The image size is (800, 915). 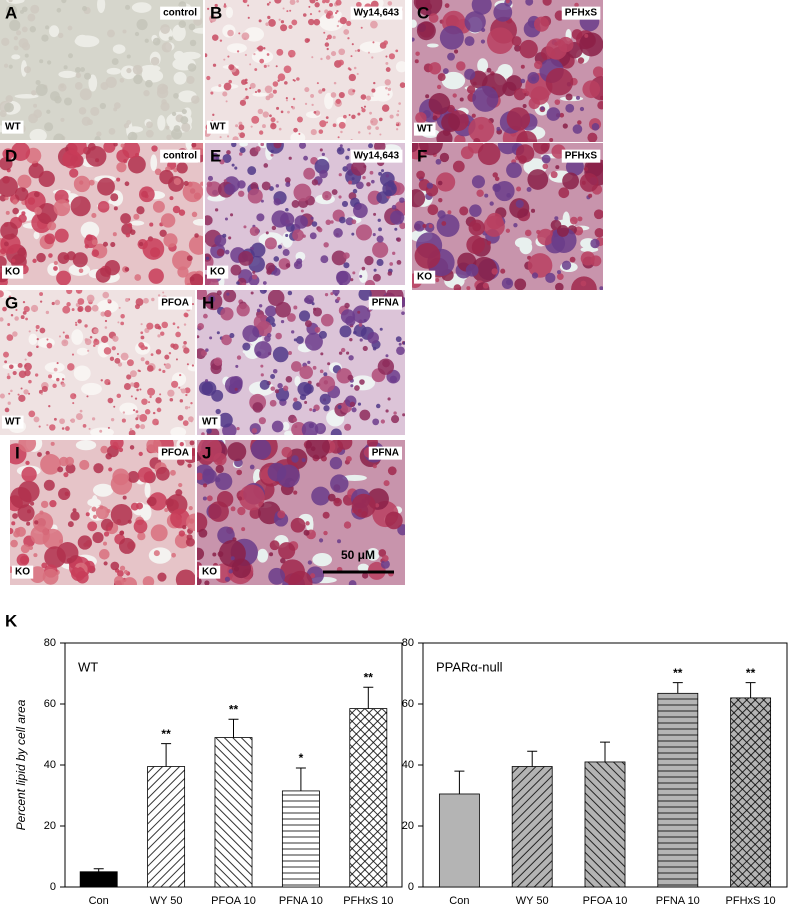 What do you see at coordinates (358, 555) in the screenshot?
I see `scale-bar-label: 50 μM` at bounding box center [358, 555].